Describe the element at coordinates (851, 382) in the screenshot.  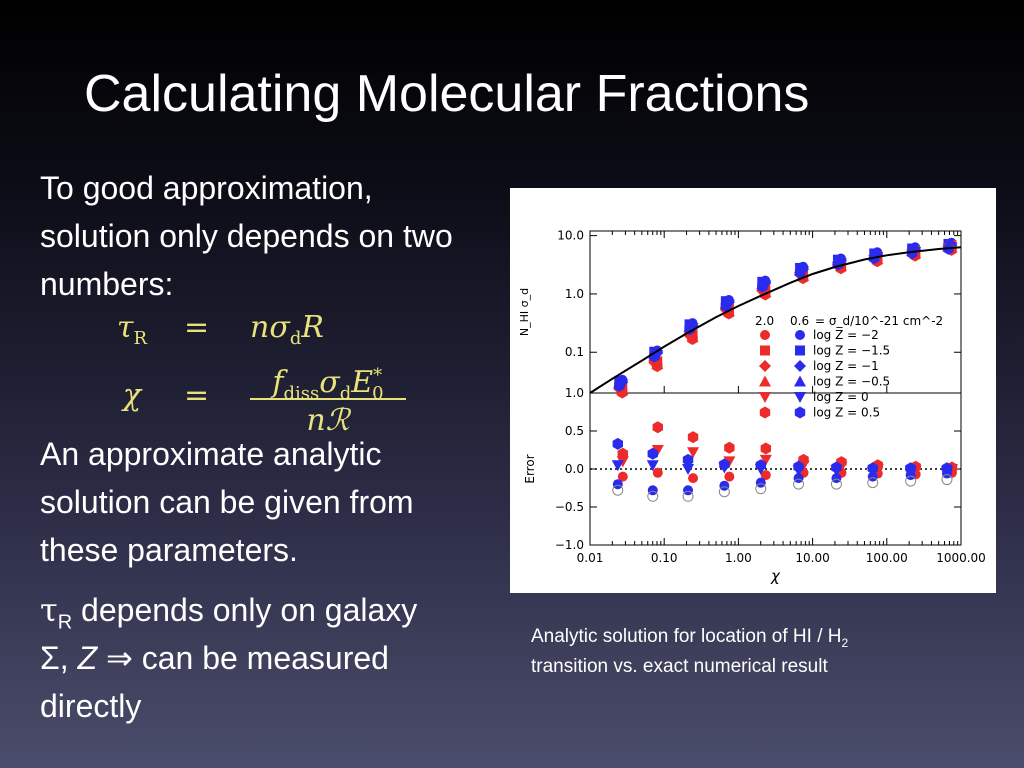
I see `legend-entry-label: log Z = −0.5` at that location.